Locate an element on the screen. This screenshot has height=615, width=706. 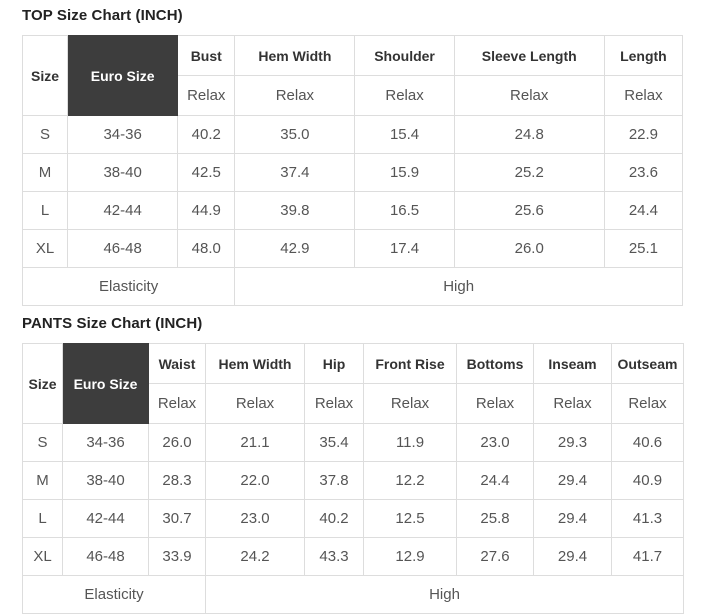
value-cell: 12.9 is located at coordinates (410, 556).